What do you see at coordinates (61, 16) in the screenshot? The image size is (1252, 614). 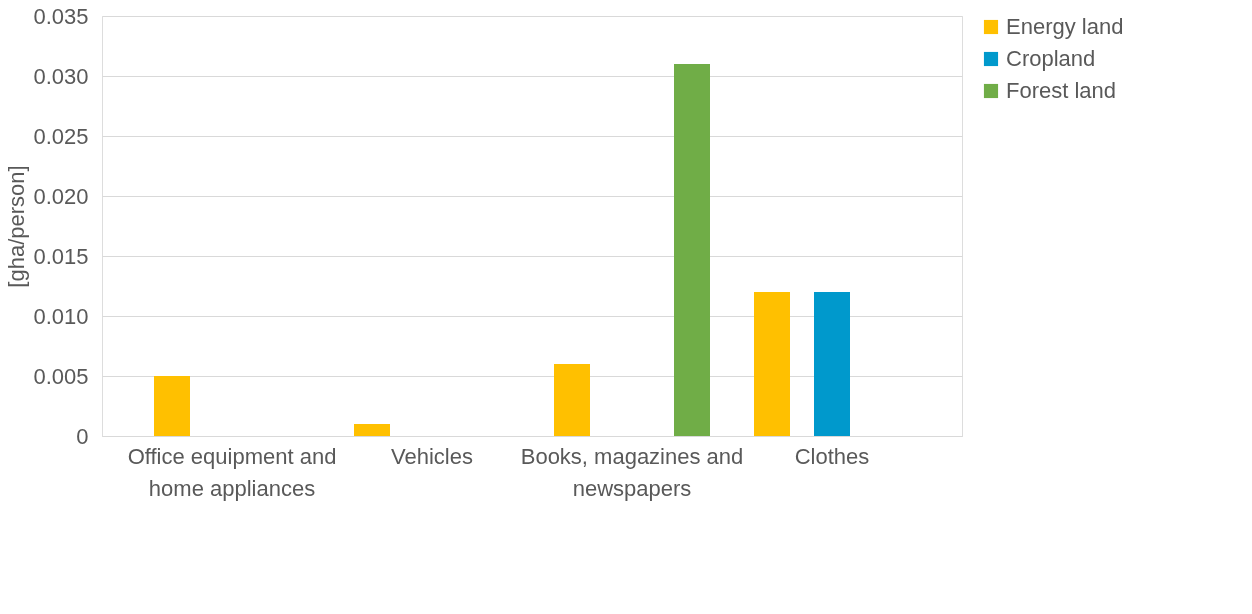 I see `y-tick-label: 0.035` at bounding box center [61, 16].